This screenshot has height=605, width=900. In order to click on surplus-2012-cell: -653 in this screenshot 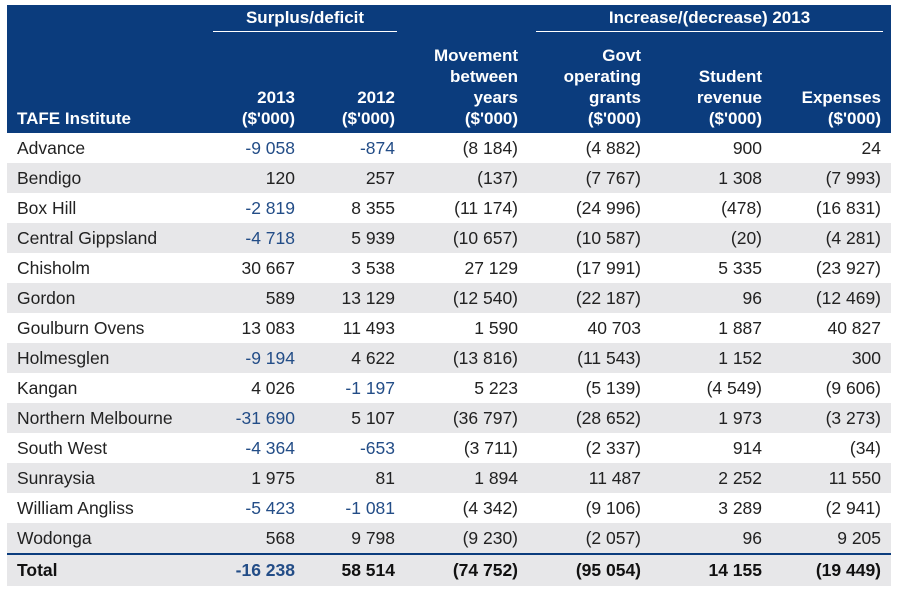, I will do `click(377, 447)`.